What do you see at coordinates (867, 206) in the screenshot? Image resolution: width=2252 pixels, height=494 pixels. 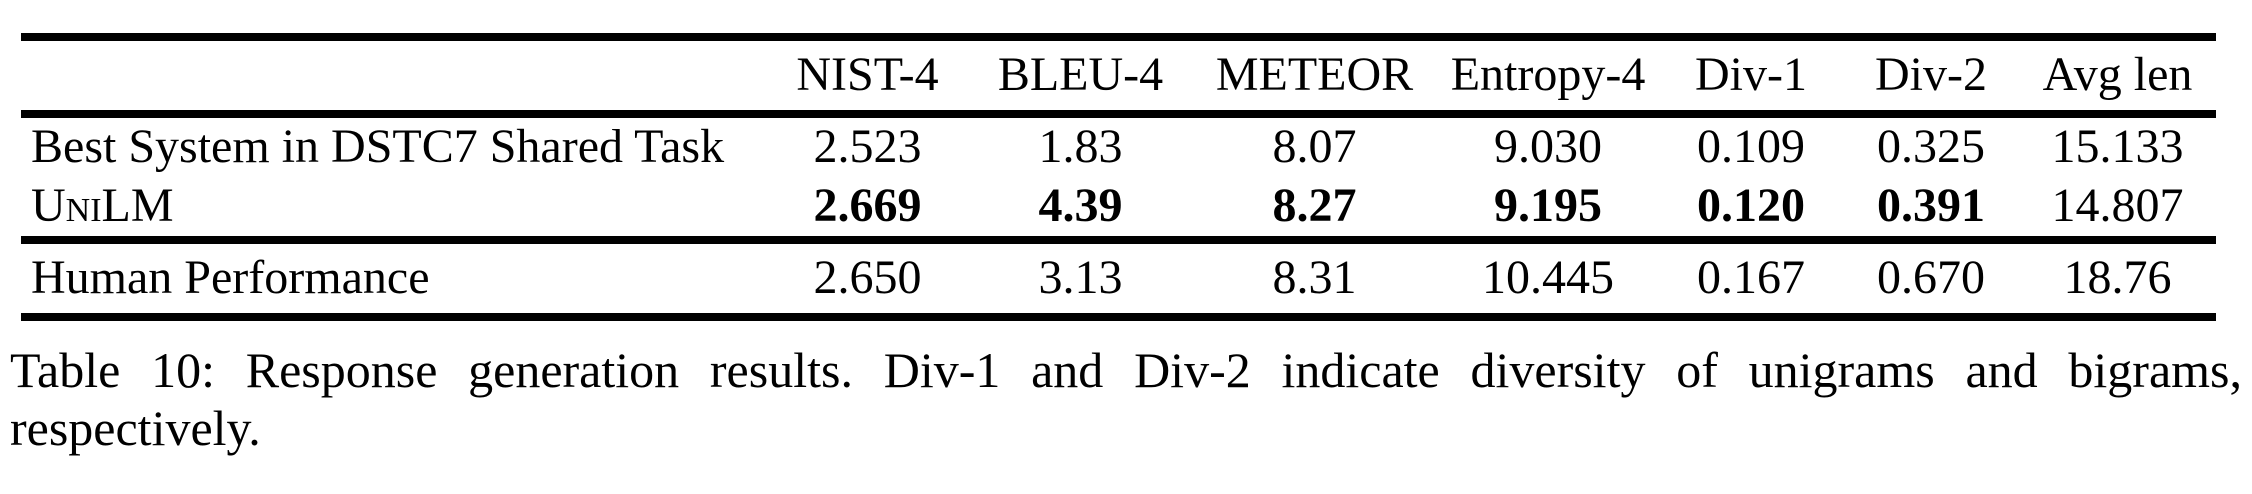 I see `cell-value: 2.669` at bounding box center [867, 206].